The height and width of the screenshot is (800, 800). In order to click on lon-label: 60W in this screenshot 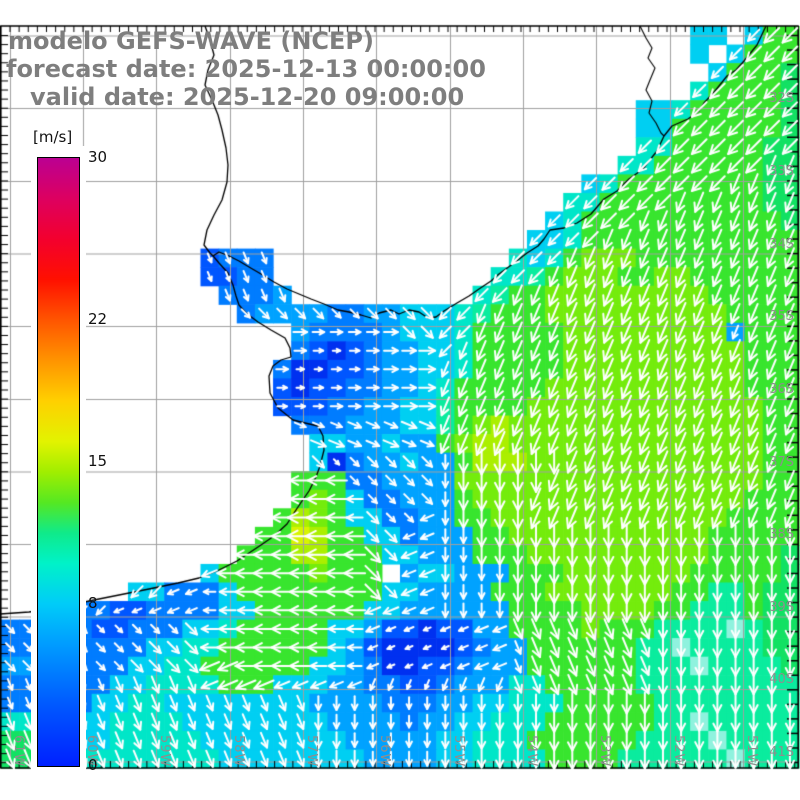, I will do `click(91, 751)`.